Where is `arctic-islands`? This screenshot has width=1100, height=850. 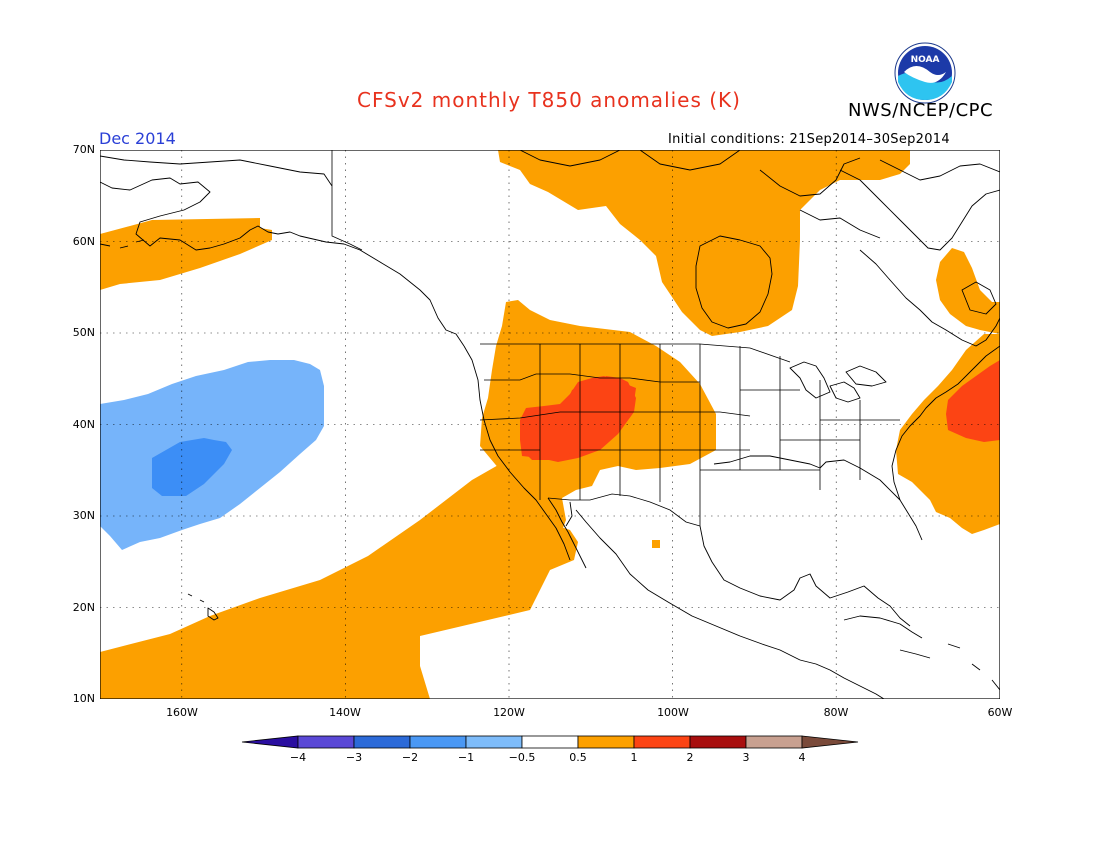 arctic-islands is located at coordinates (759, 194).